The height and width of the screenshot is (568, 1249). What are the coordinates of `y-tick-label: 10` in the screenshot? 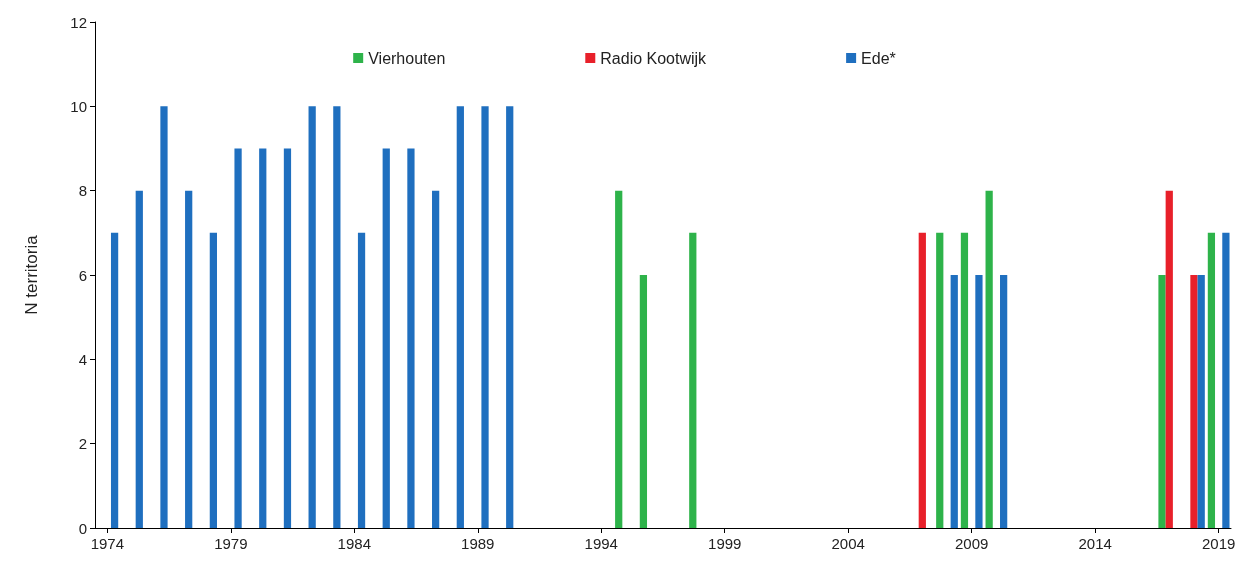 It's located at (78, 106).